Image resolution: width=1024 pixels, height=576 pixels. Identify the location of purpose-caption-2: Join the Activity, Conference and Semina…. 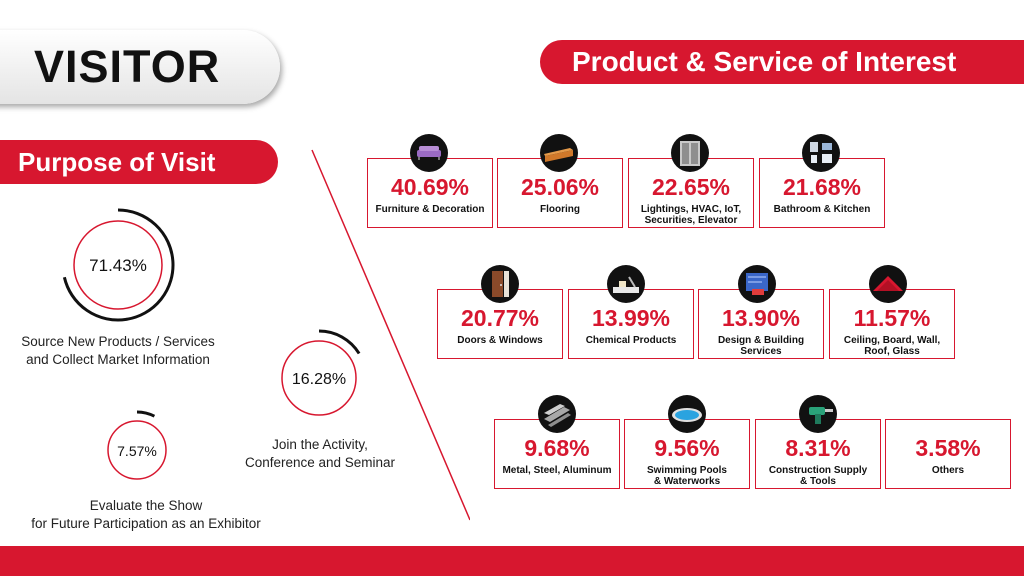
(320, 453).